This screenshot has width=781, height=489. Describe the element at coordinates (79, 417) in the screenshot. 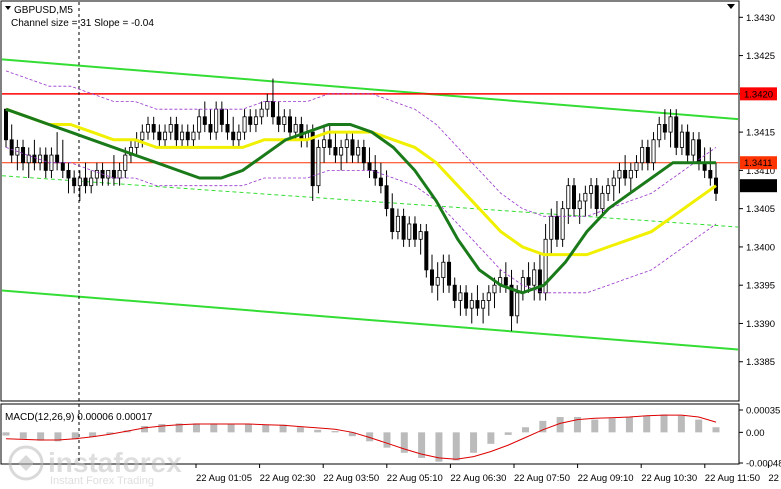

I see `macd-label: MACD(12,26,9) 0.00006 0.00017` at that location.